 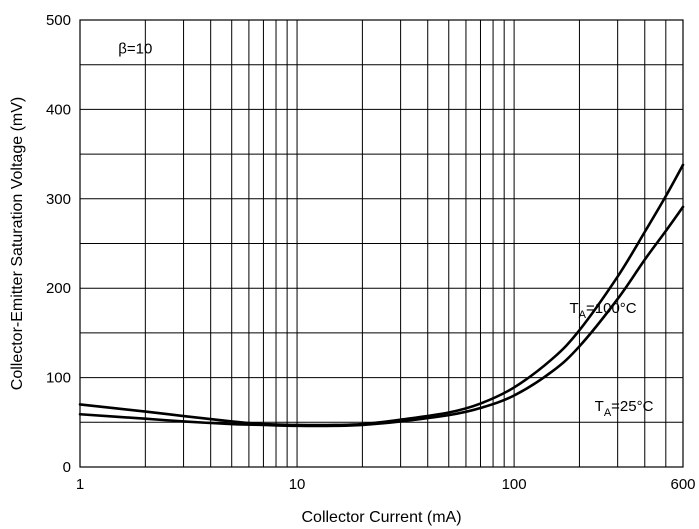 I want to click on y-tick-label: 200, so click(x=58, y=288).